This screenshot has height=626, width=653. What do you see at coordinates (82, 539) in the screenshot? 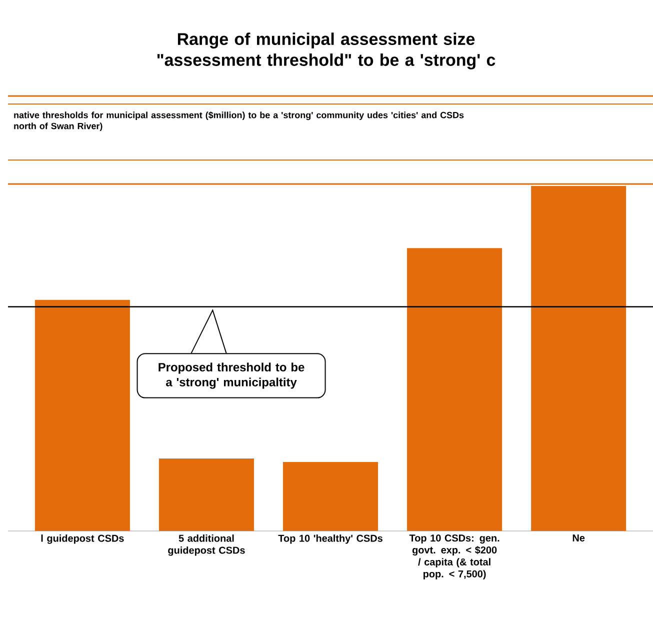
I see `x-tick-label: l guidepost CSDs` at bounding box center [82, 539].